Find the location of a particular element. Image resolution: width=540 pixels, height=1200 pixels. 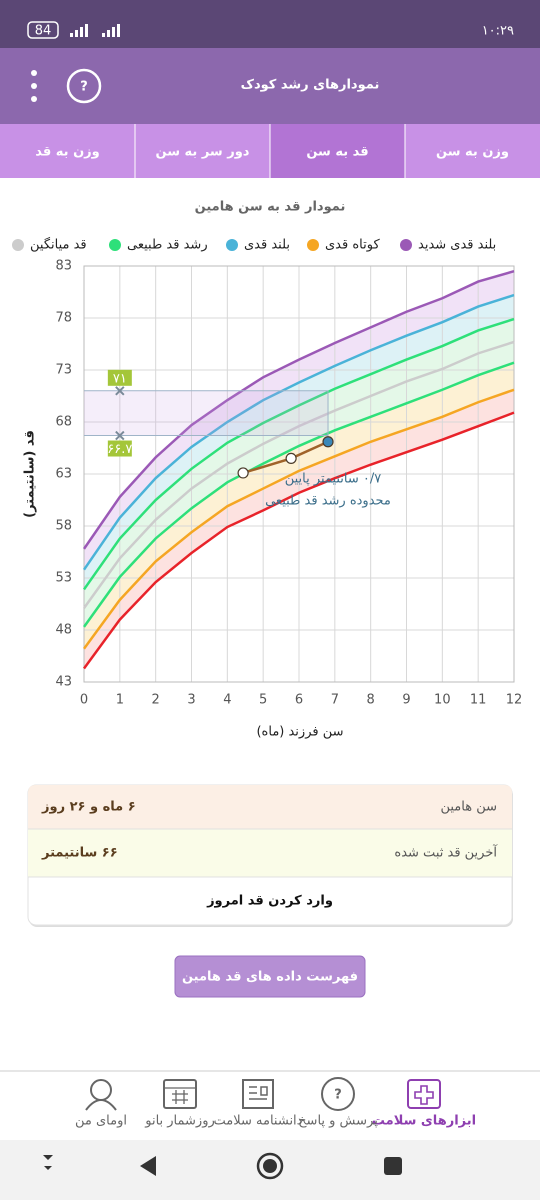

tab-label: وزن به قد is located at coordinates (67, 152).